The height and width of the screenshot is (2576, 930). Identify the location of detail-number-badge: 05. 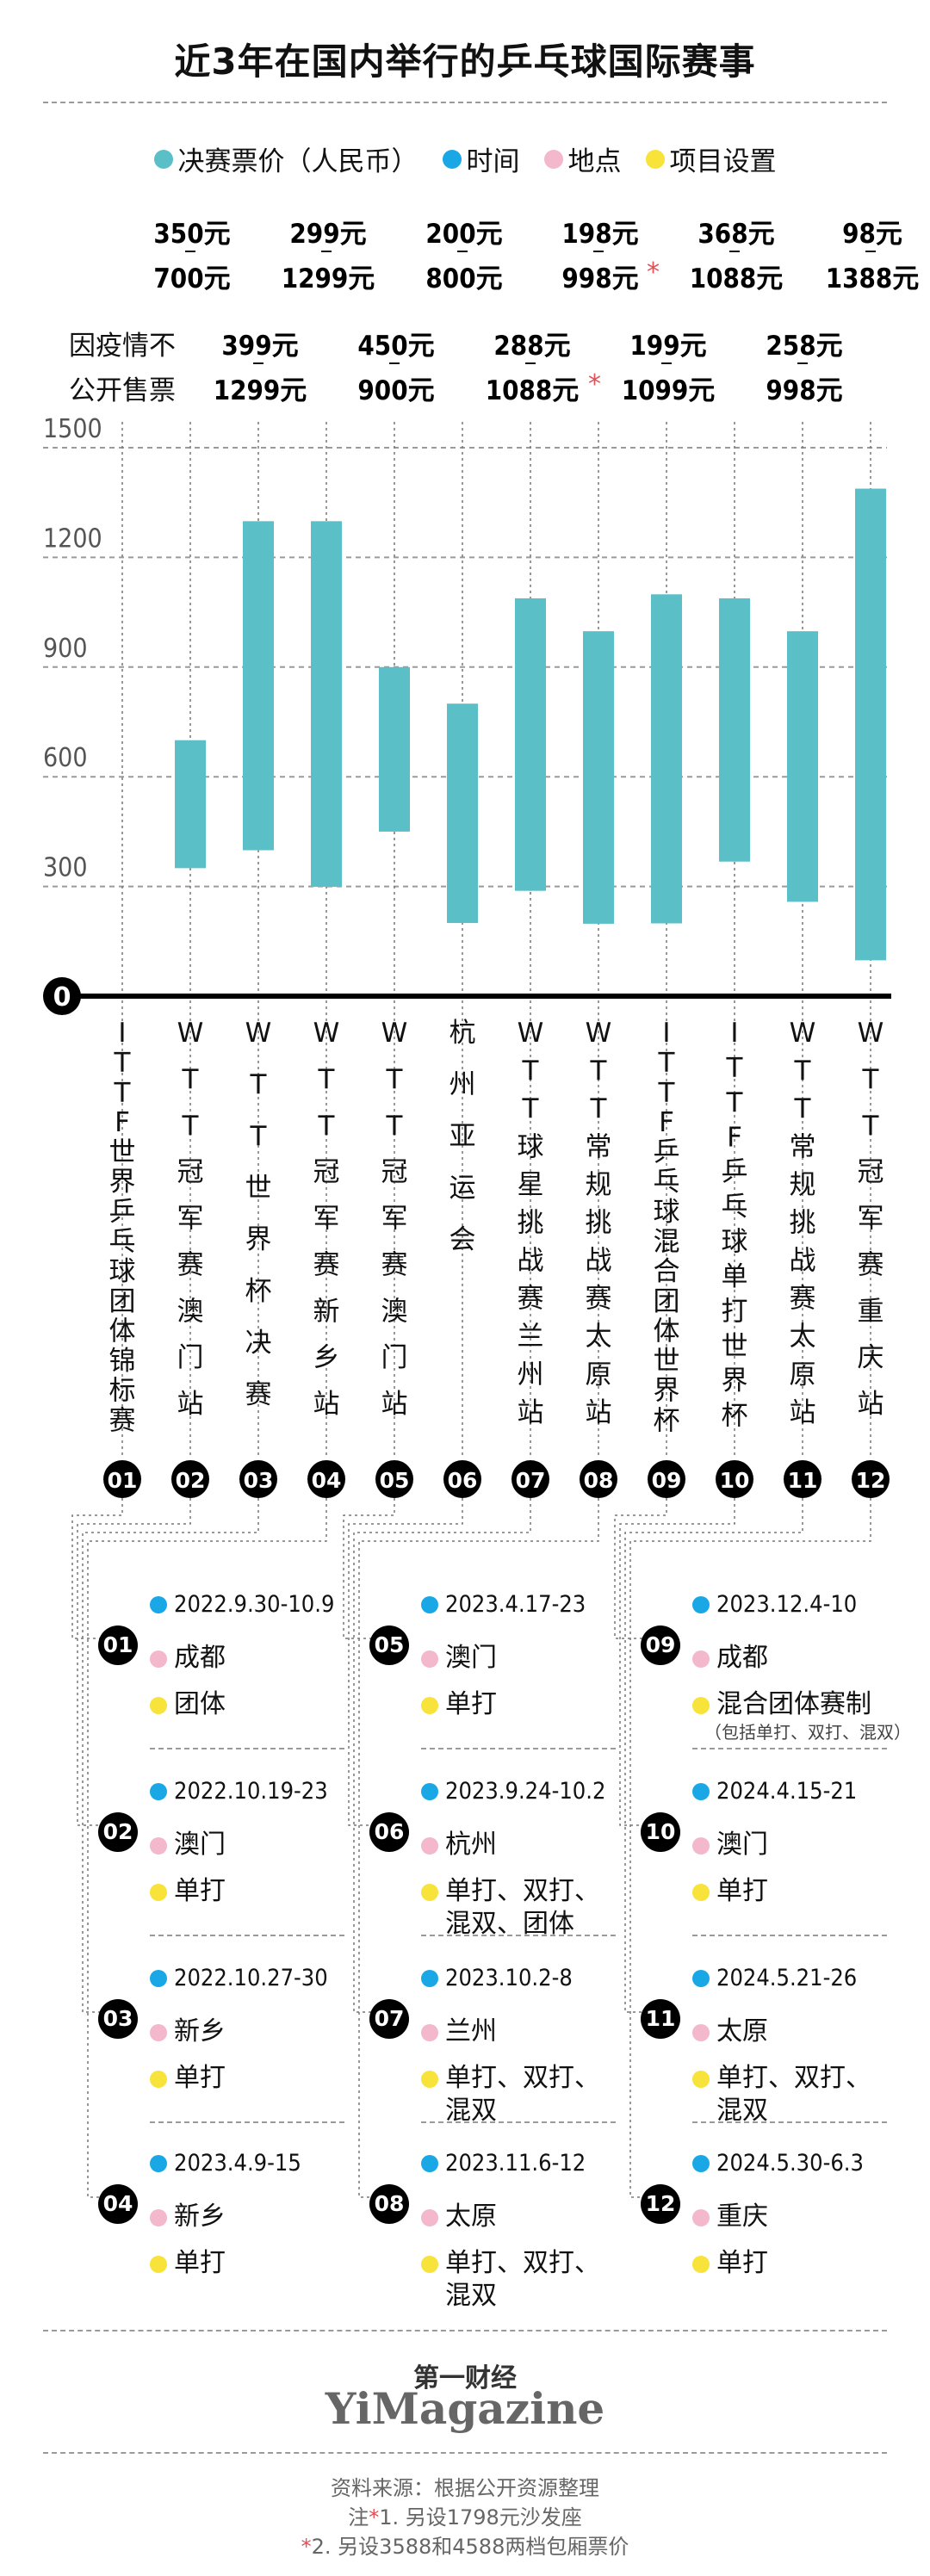
(389, 1645).